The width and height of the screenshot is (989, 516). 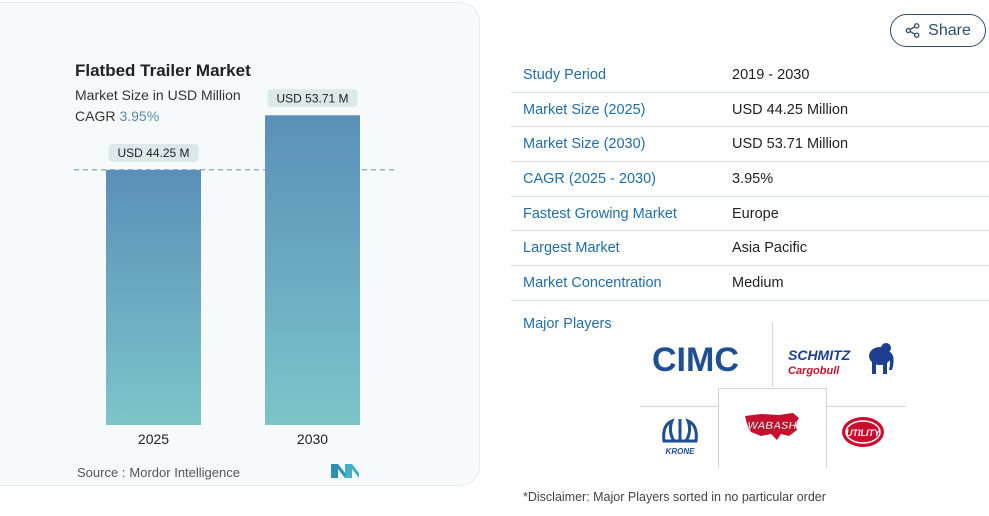 What do you see at coordinates (153, 297) in the screenshot?
I see `bar-2025` at bounding box center [153, 297].